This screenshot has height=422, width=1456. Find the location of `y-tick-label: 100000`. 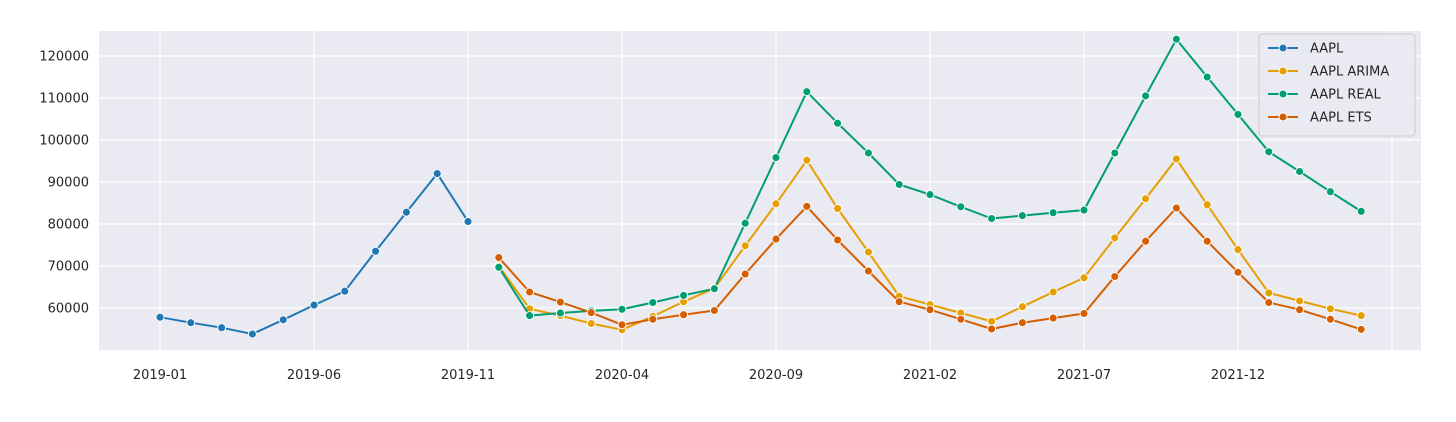

y-tick-label: 100000 is located at coordinates (64, 141).